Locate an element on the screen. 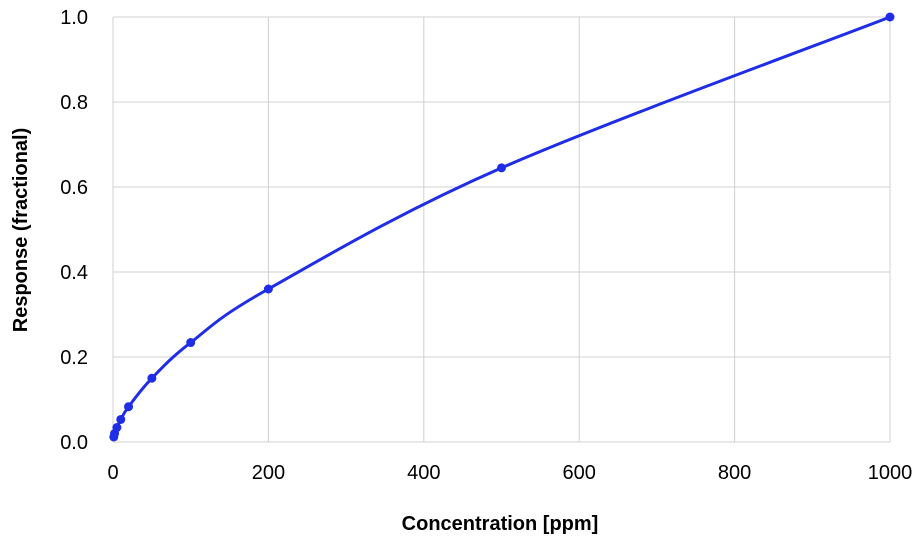 The image size is (915, 540). x-tick-label: 200 is located at coordinates (268, 473).